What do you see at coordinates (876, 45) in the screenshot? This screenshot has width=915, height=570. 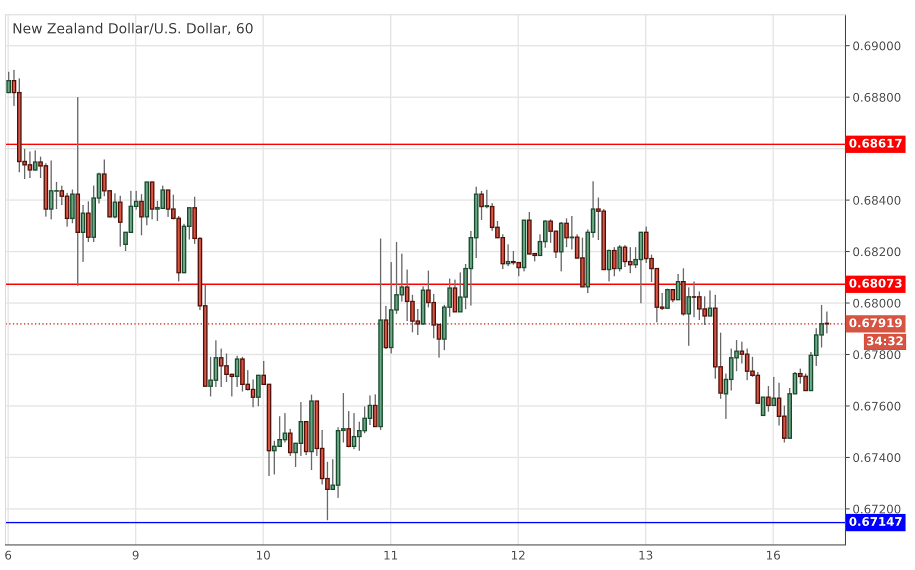 I see `y-tick-label: 0.69000` at bounding box center [876, 45].